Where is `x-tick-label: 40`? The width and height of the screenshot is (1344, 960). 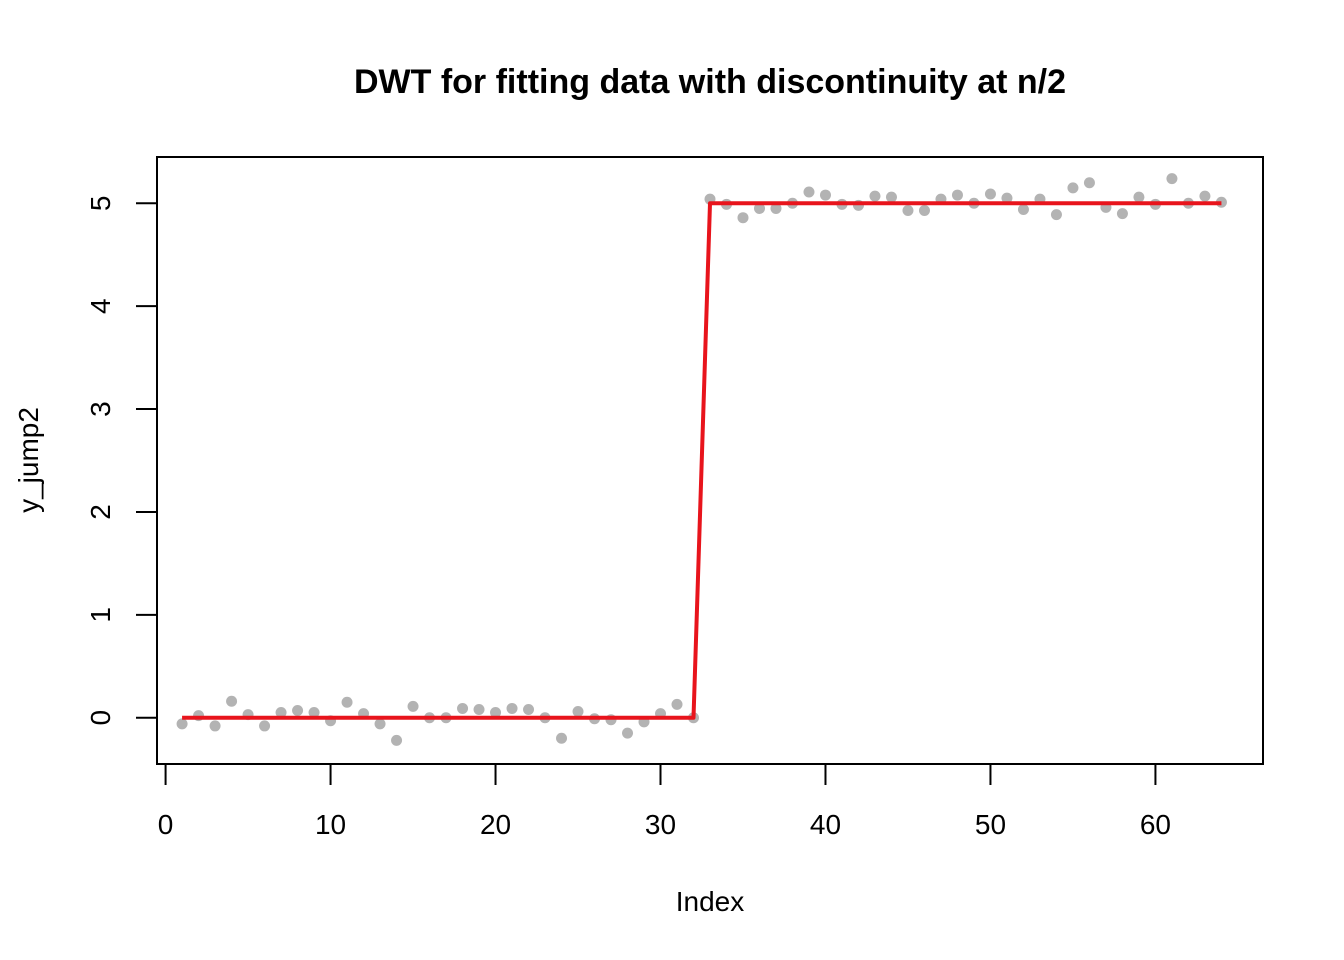
x-tick-label: 40 is located at coordinates (825, 824).